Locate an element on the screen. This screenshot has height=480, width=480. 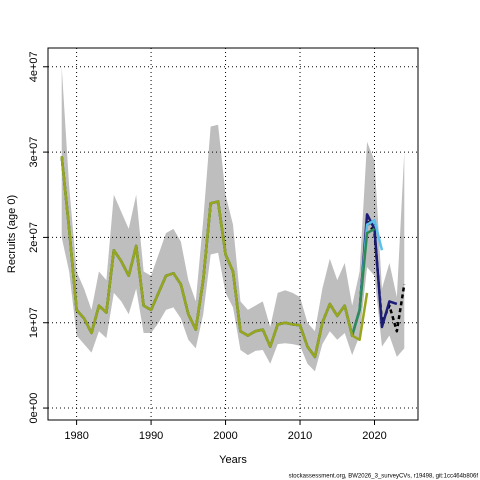
x-tick-label: 2000 is located at coordinates (225, 436).